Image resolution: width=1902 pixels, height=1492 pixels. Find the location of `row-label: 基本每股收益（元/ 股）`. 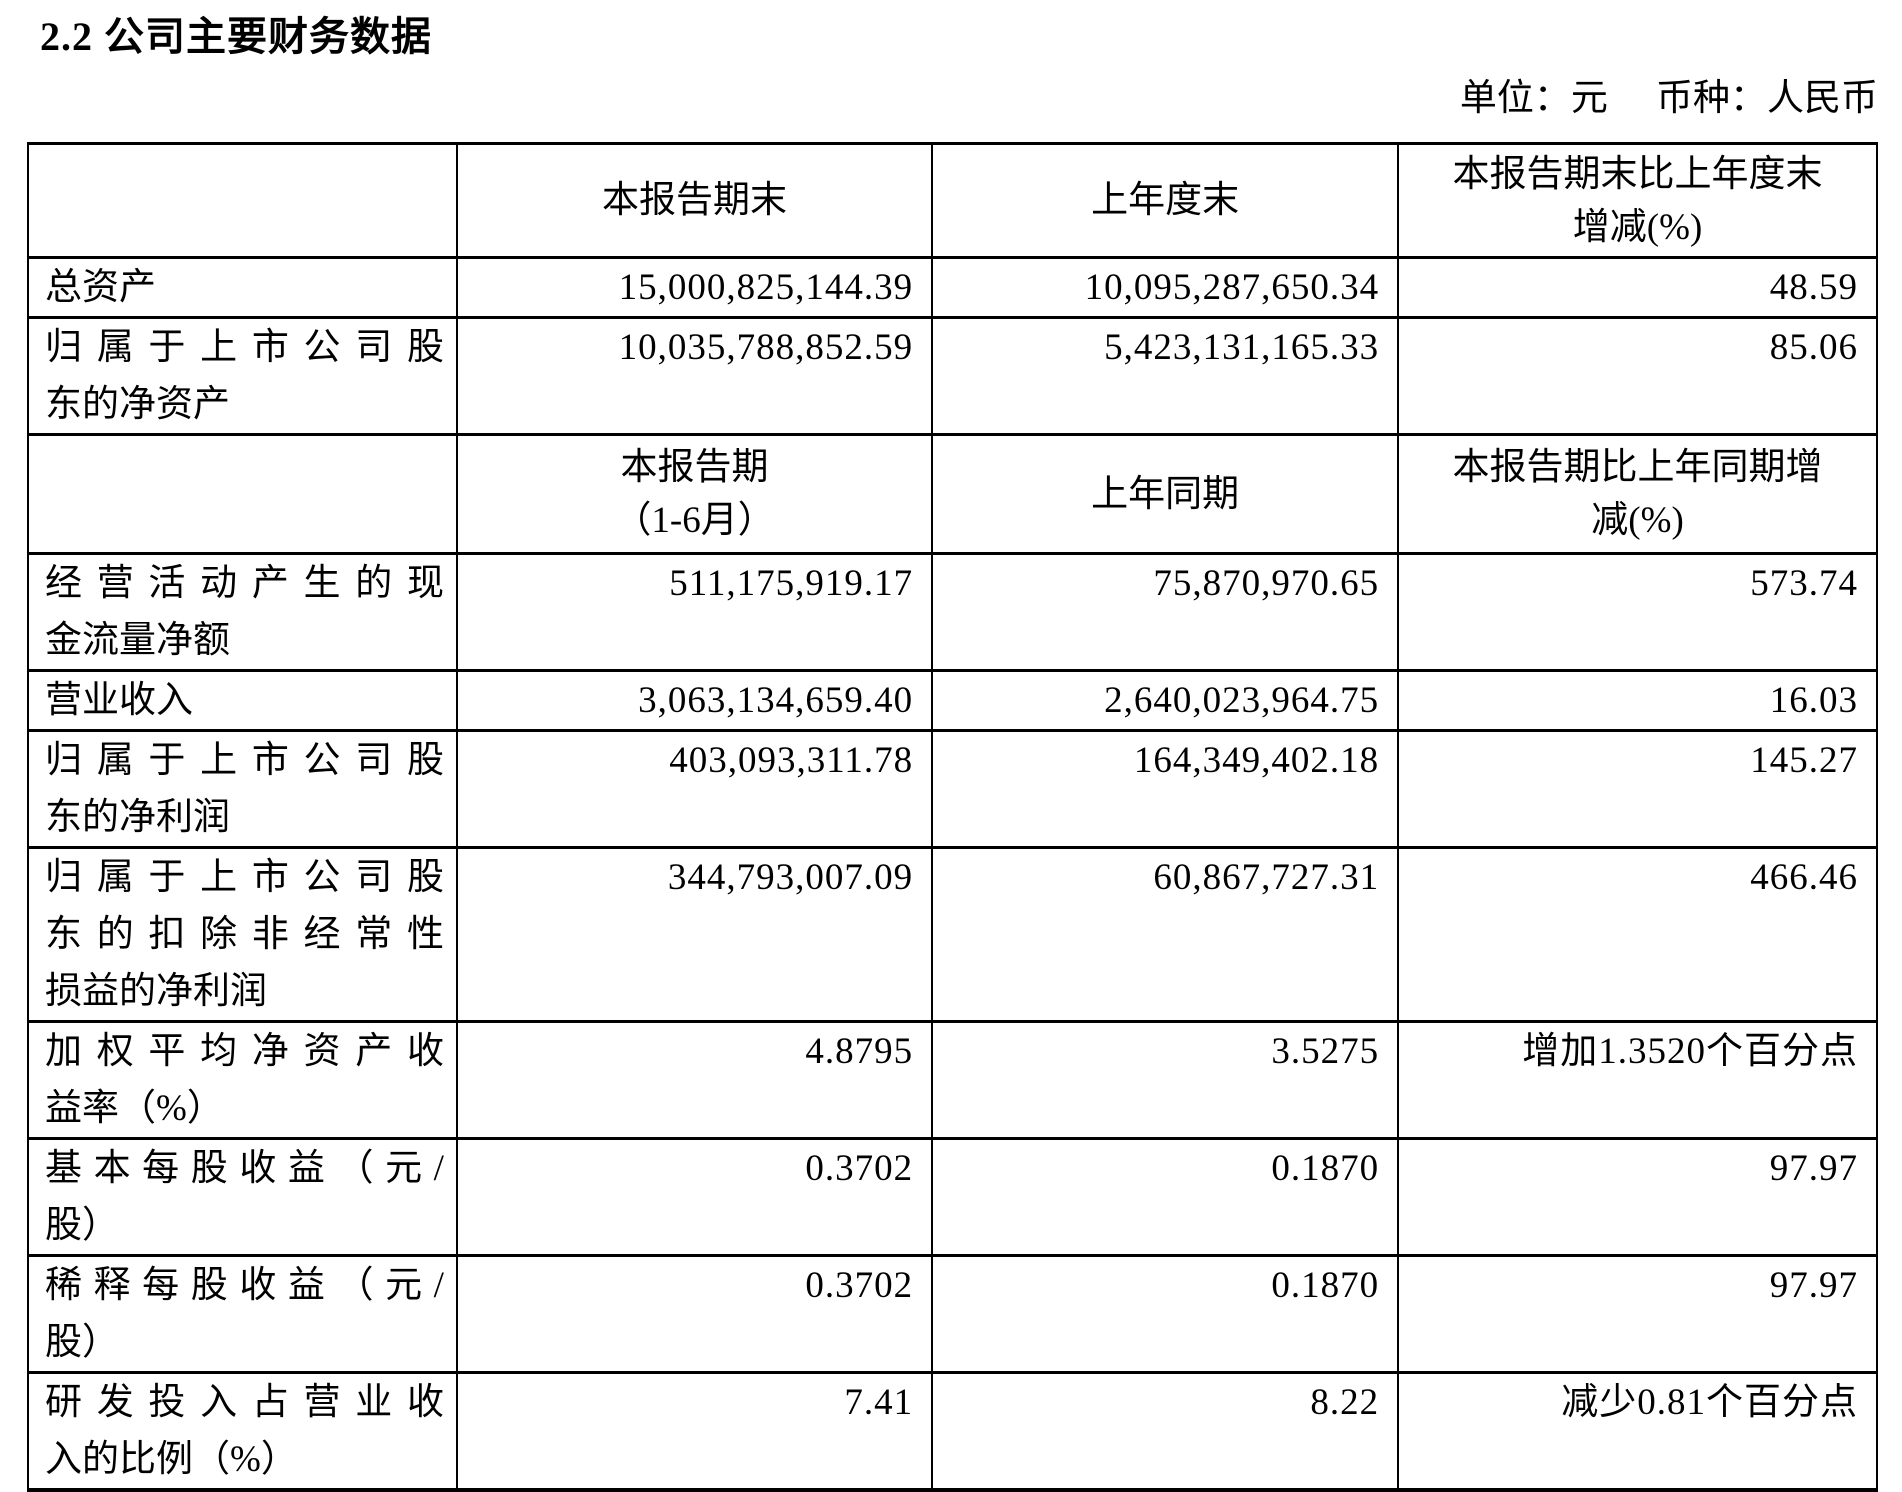

row-label: 基本每股收益（元/ 股） is located at coordinates (242, 1197).